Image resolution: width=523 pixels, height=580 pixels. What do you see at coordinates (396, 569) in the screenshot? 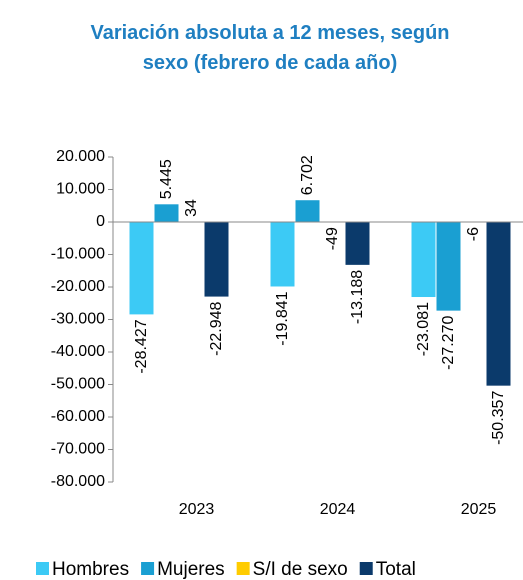
I see `legend-label: Total` at bounding box center [396, 569].